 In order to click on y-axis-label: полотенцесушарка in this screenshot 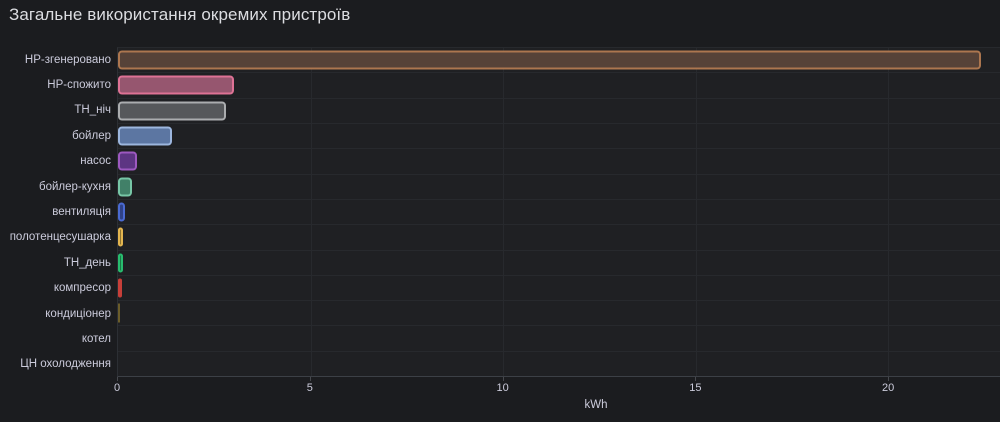, I will do `click(60, 237)`.